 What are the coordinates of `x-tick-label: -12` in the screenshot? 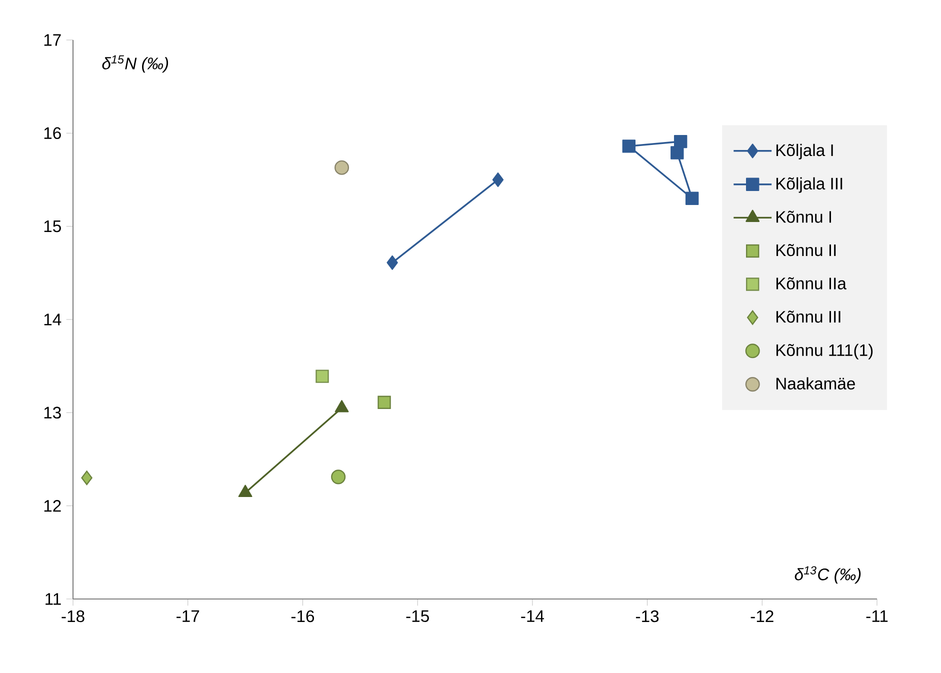 It's located at (762, 616).